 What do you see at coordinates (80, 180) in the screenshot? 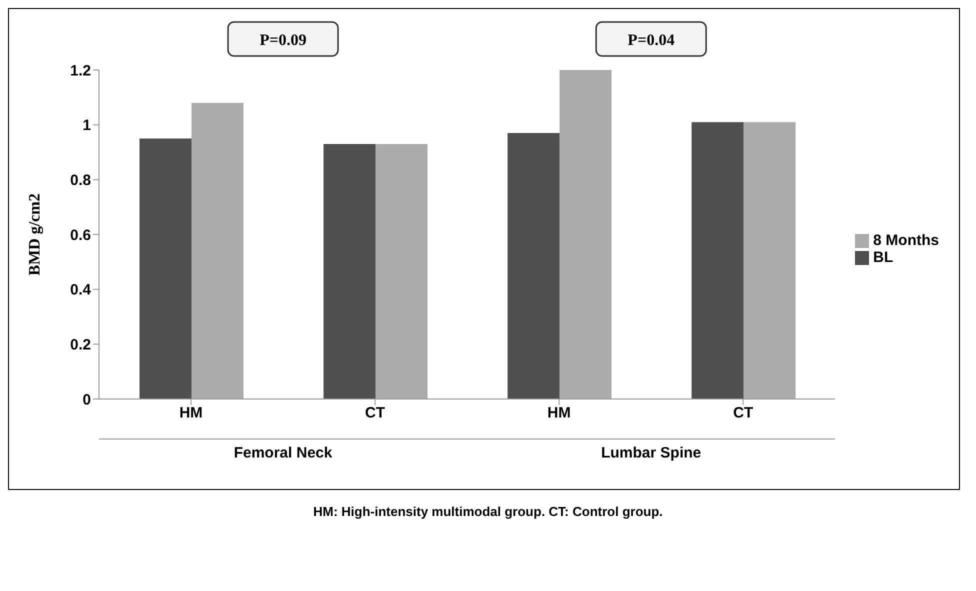
I see `y-tick-label: 0.8` at bounding box center [80, 180].